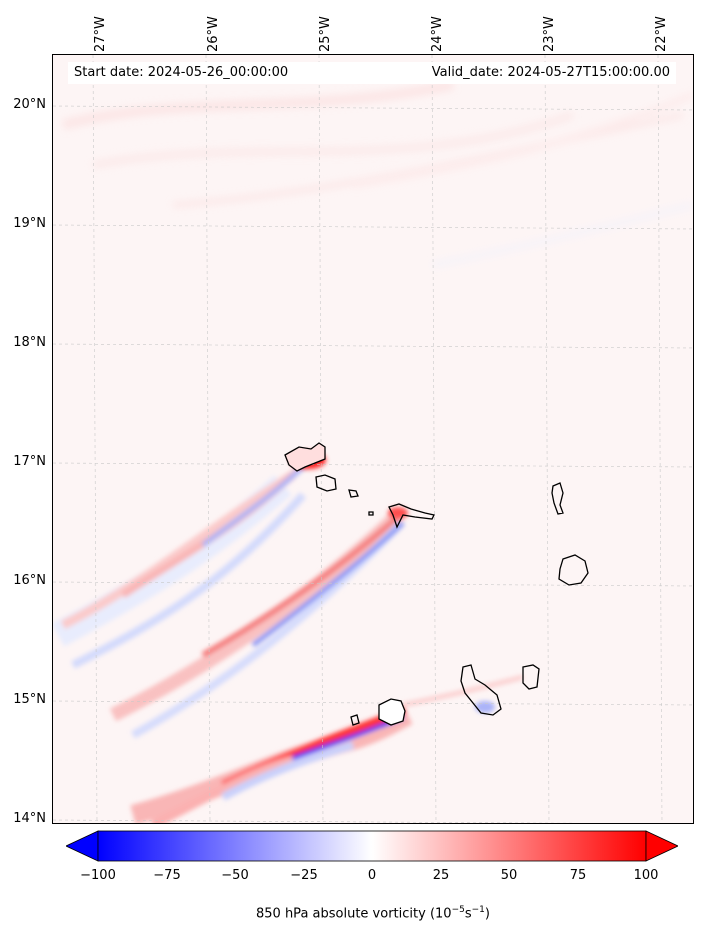 The width and height of the screenshot is (703, 936). Describe the element at coordinates (646, 875) in the screenshot. I see `colorbar-tick: 100` at that location.